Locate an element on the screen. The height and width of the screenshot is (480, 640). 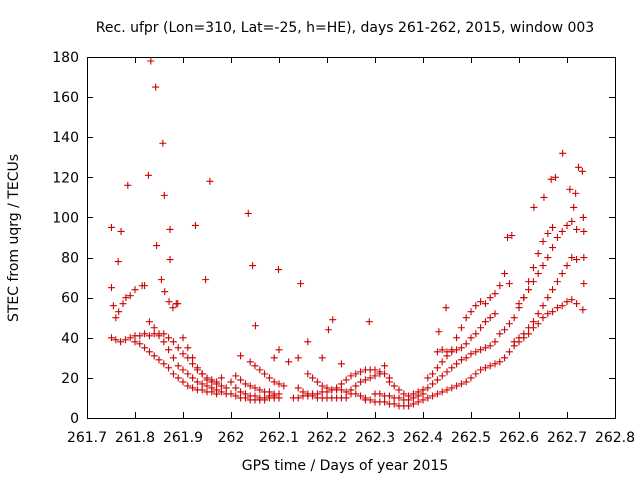
y-tick-label: 120 is located at coordinates (65, 178).